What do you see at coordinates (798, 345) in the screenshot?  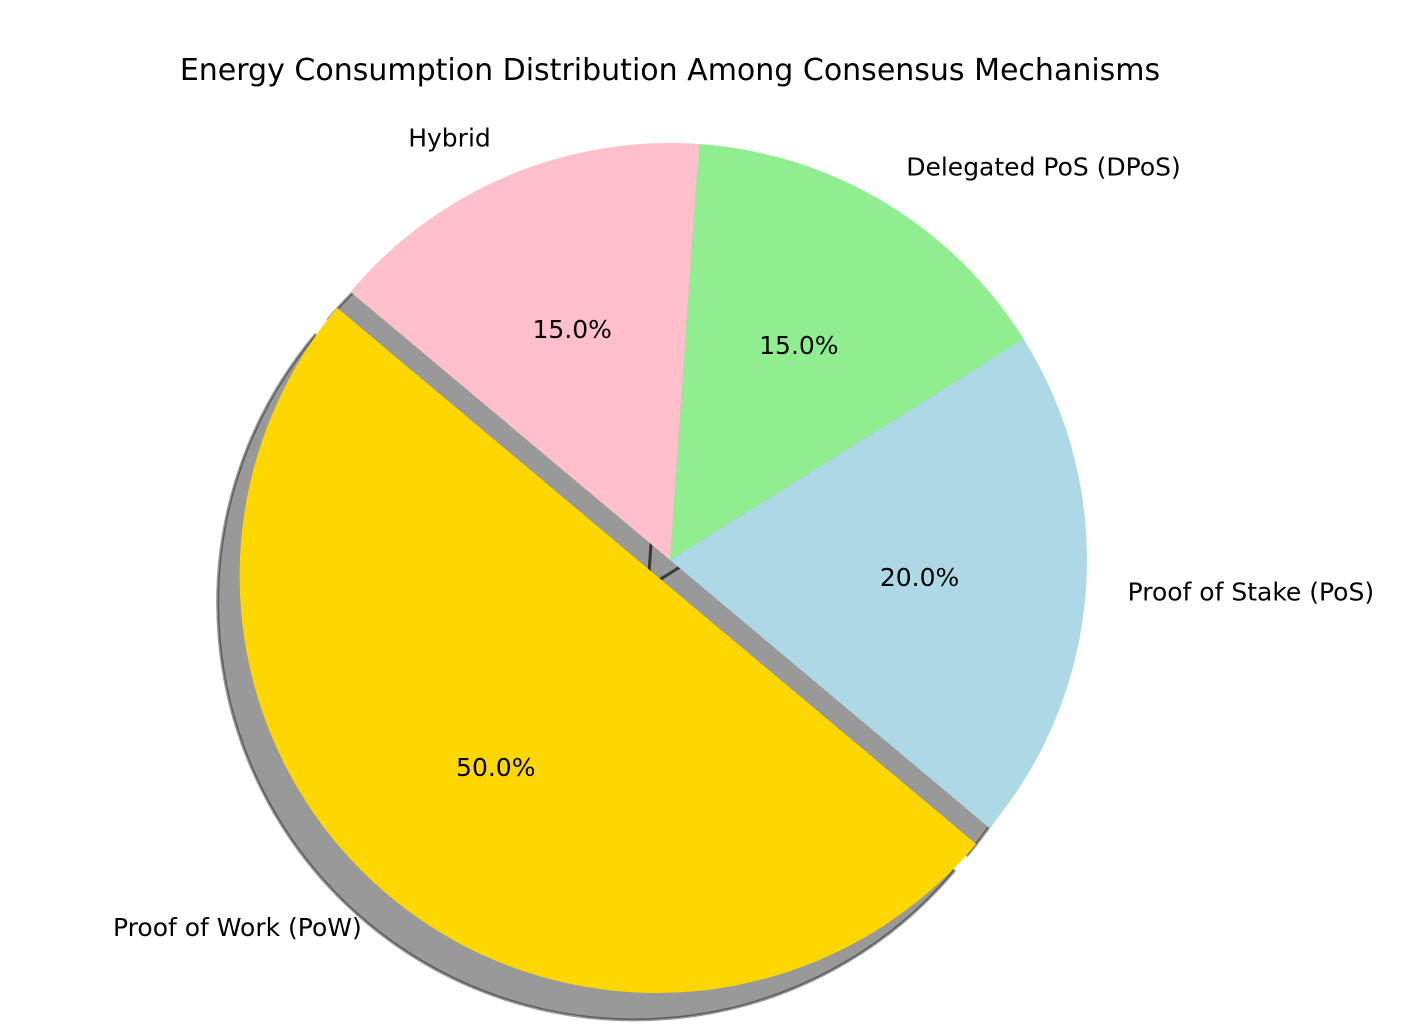 I see `slice-percent-delegated-pos-dpos: 15.0%` at bounding box center [798, 345].